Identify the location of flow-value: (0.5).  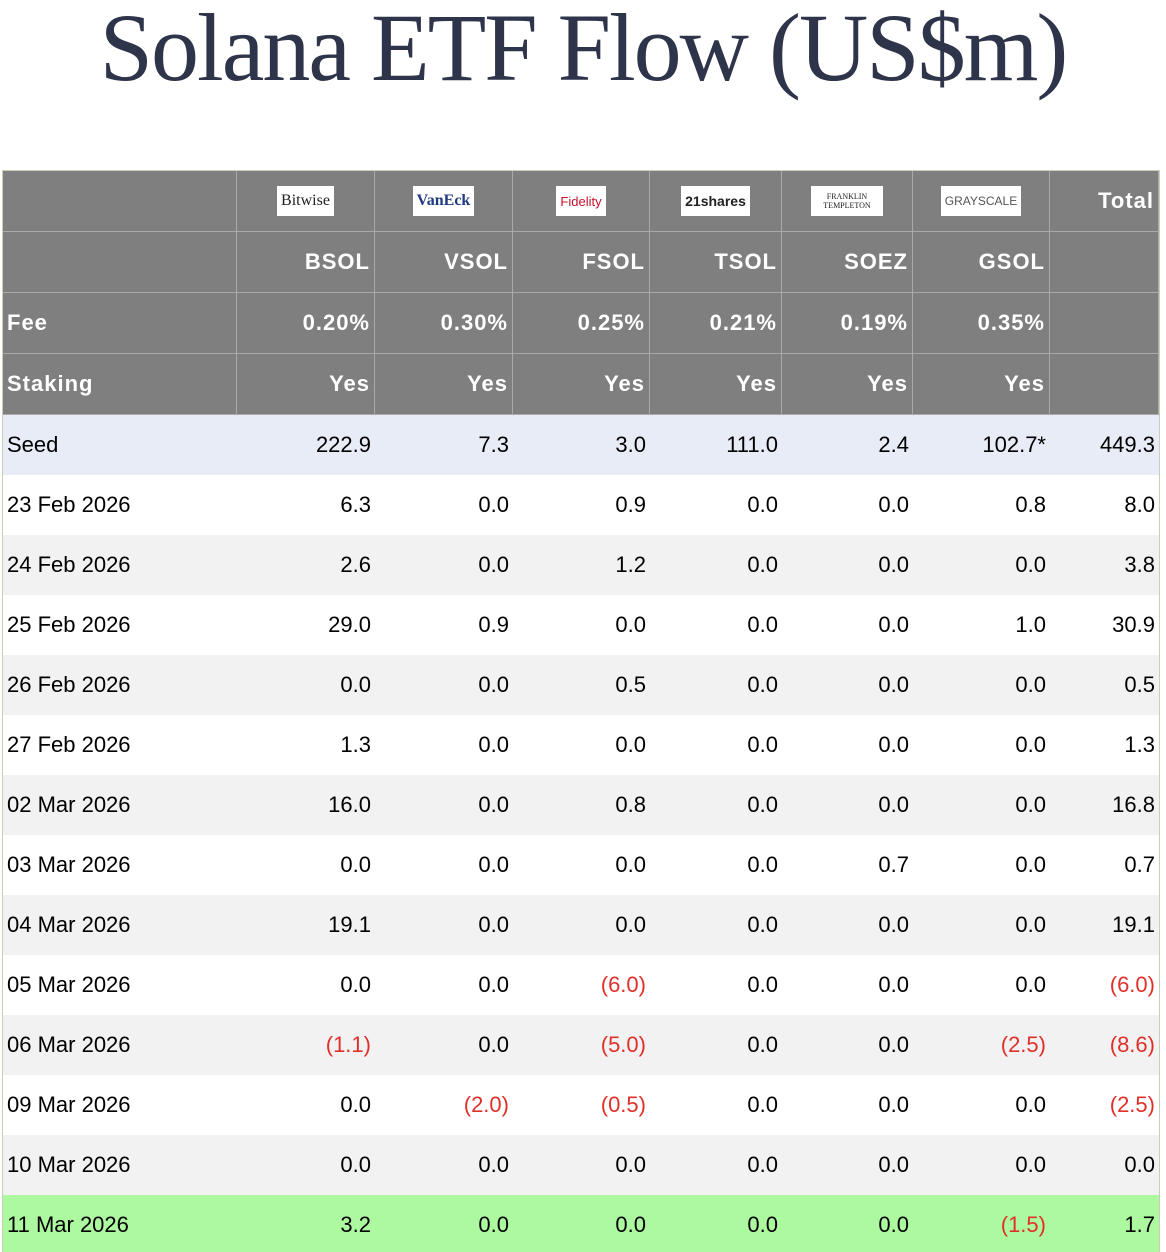
(581, 1105).